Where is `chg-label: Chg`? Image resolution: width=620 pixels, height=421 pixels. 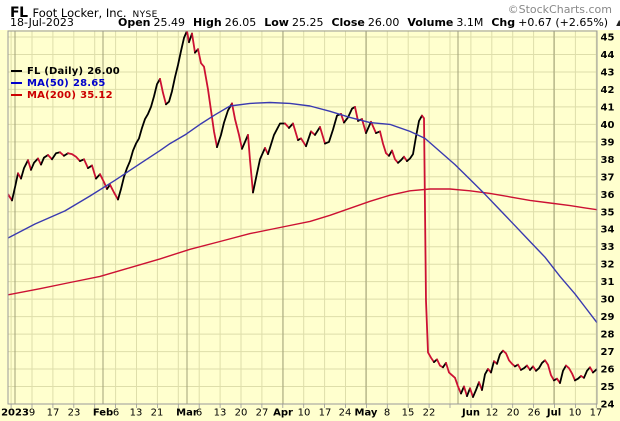
chg-label: Chg is located at coordinates (503, 22).